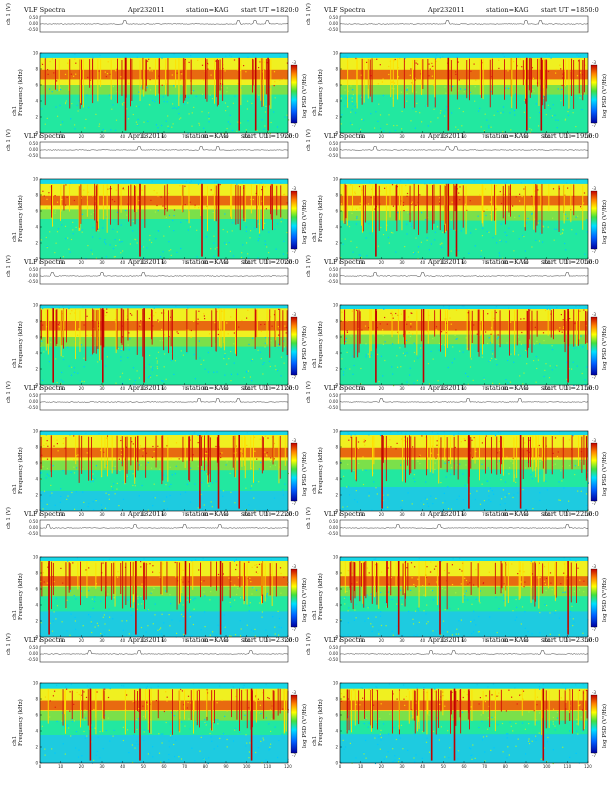 This screenshot has width=612, height=792. I want to click on x-tick-label: 40, so click(123, 640).